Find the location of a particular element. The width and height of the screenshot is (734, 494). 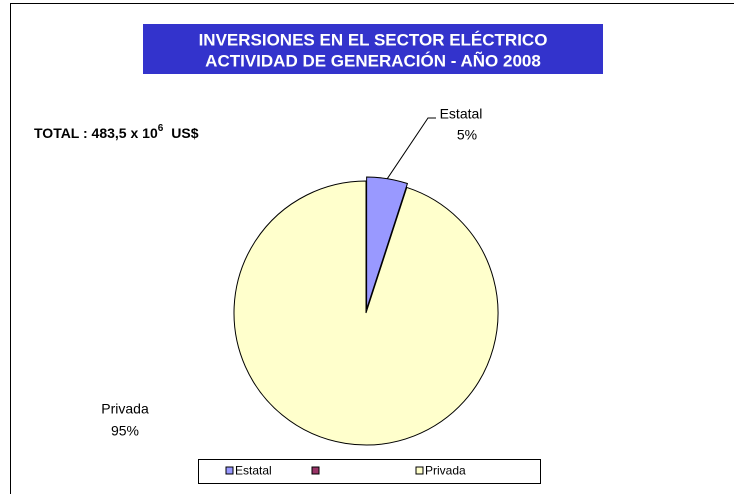

legend-label: Estatal is located at coordinates (253, 471).